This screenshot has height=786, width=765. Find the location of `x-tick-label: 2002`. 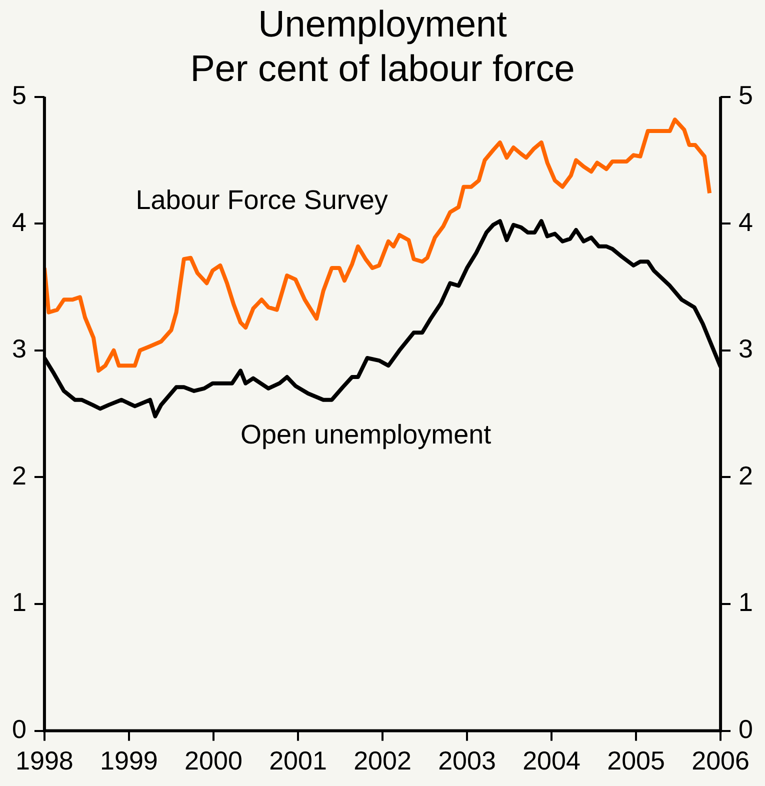

x-tick-label: 2002 is located at coordinates (383, 761).